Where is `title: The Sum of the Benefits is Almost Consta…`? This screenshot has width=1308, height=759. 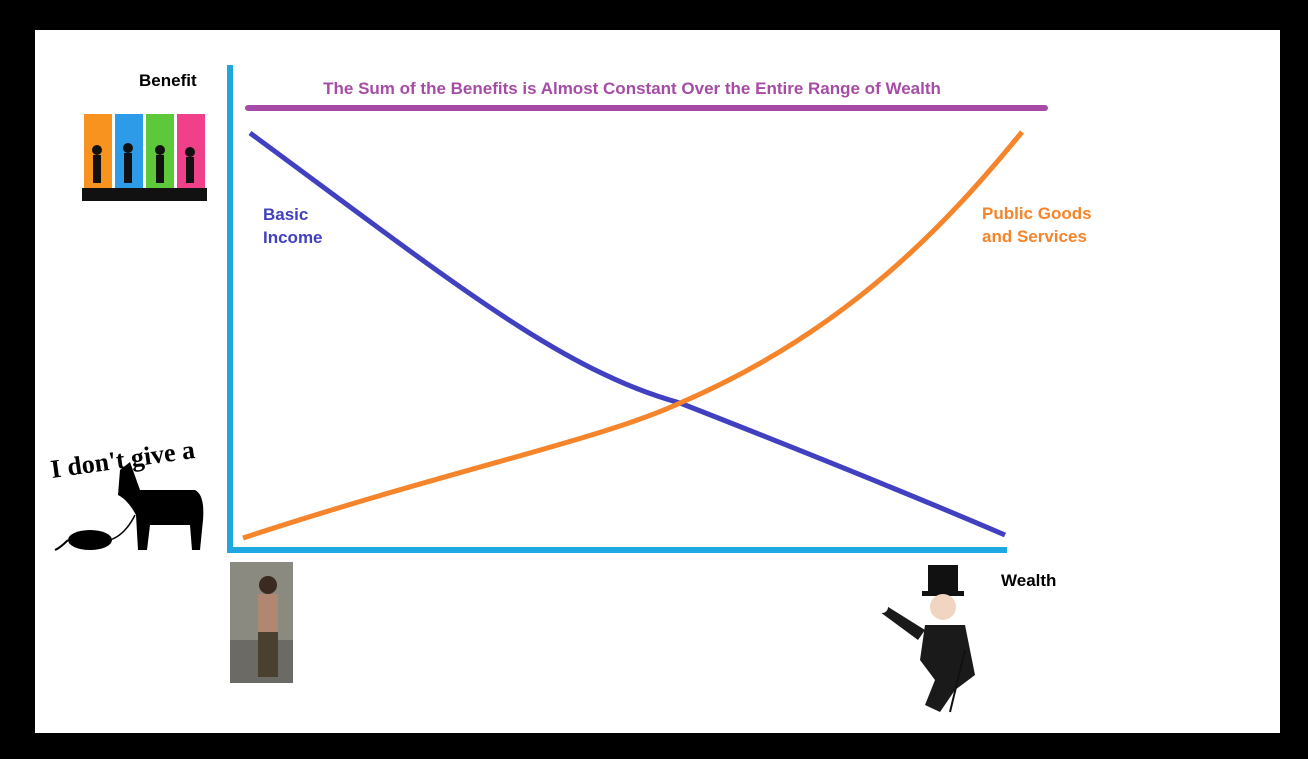
title: The Sum of the Benefits is Almost Consta… is located at coordinates (632, 88).